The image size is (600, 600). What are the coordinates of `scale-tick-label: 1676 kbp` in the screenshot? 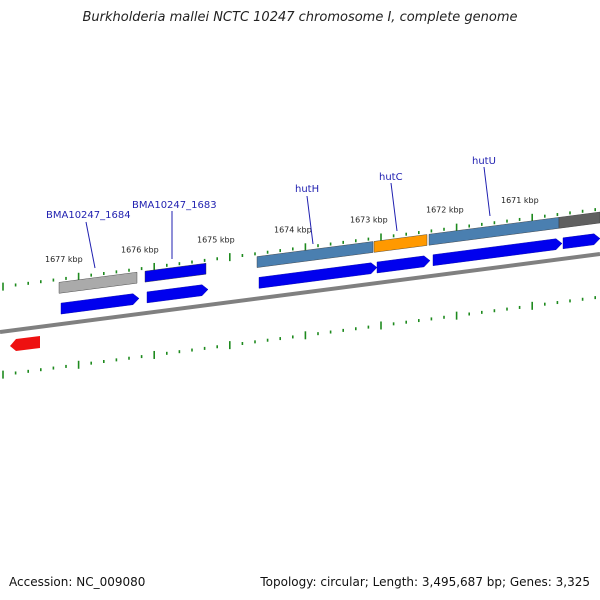 It's located at (140, 249).